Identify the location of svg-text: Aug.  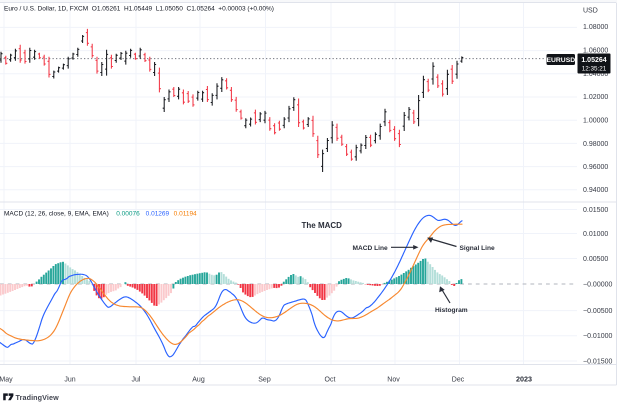
(198, 379).